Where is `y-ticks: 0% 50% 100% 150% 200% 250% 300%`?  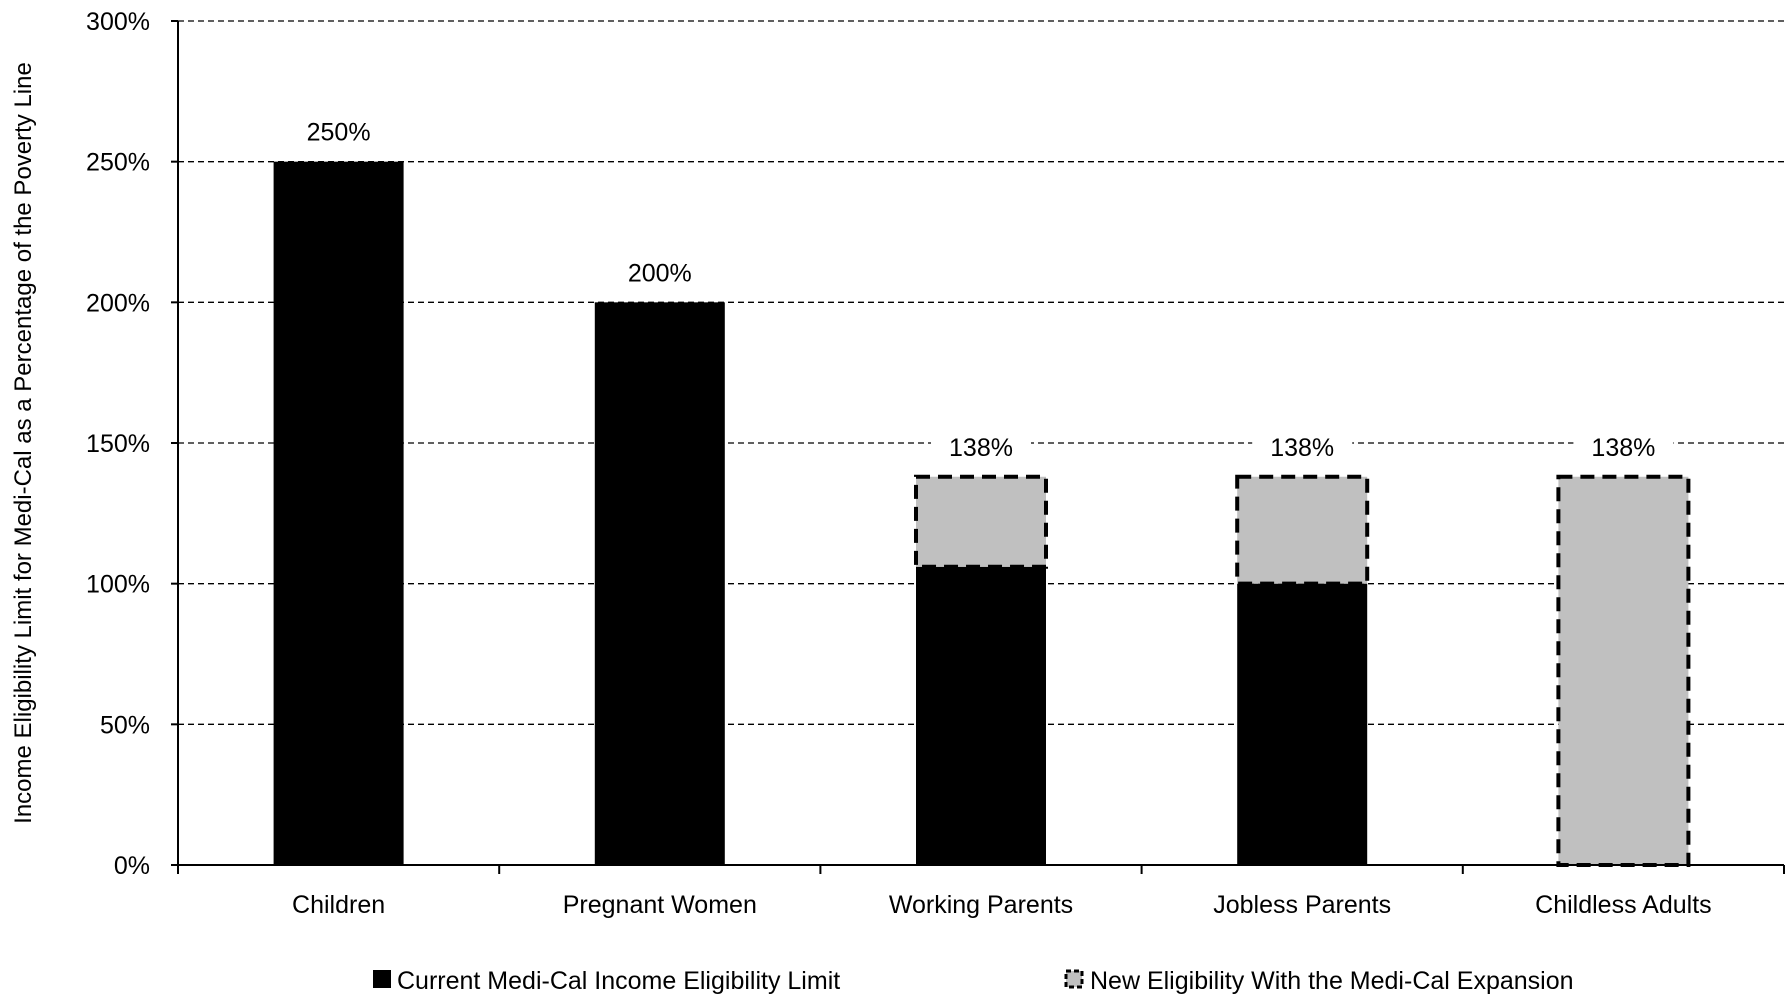
y-ticks: 0% 50% 100% 150% 200% 250% 300% is located at coordinates (132, 444).